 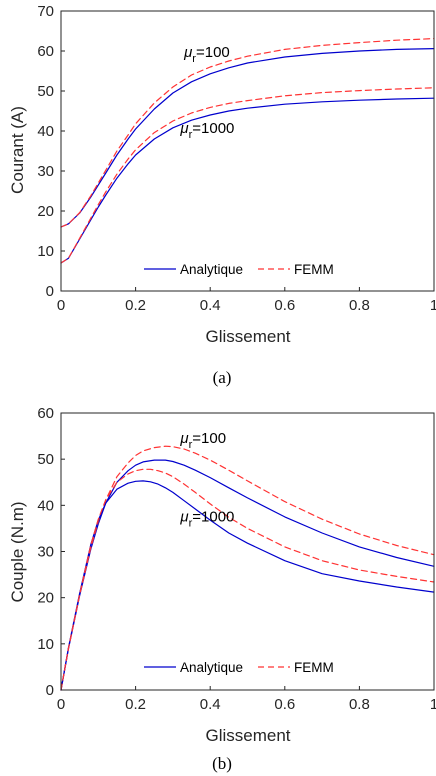 What do you see at coordinates (222, 763) in the screenshot?
I see `caption-b: (b)` at bounding box center [222, 763].